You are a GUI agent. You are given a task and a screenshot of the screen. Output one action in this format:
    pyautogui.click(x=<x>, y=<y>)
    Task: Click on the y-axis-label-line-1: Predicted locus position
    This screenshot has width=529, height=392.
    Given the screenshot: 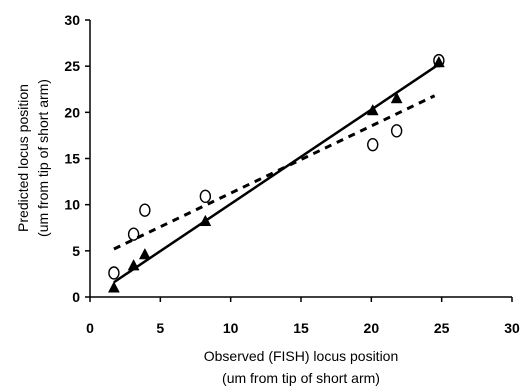 What is the action you would take?
    pyautogui.click(x=23, y=158)
    